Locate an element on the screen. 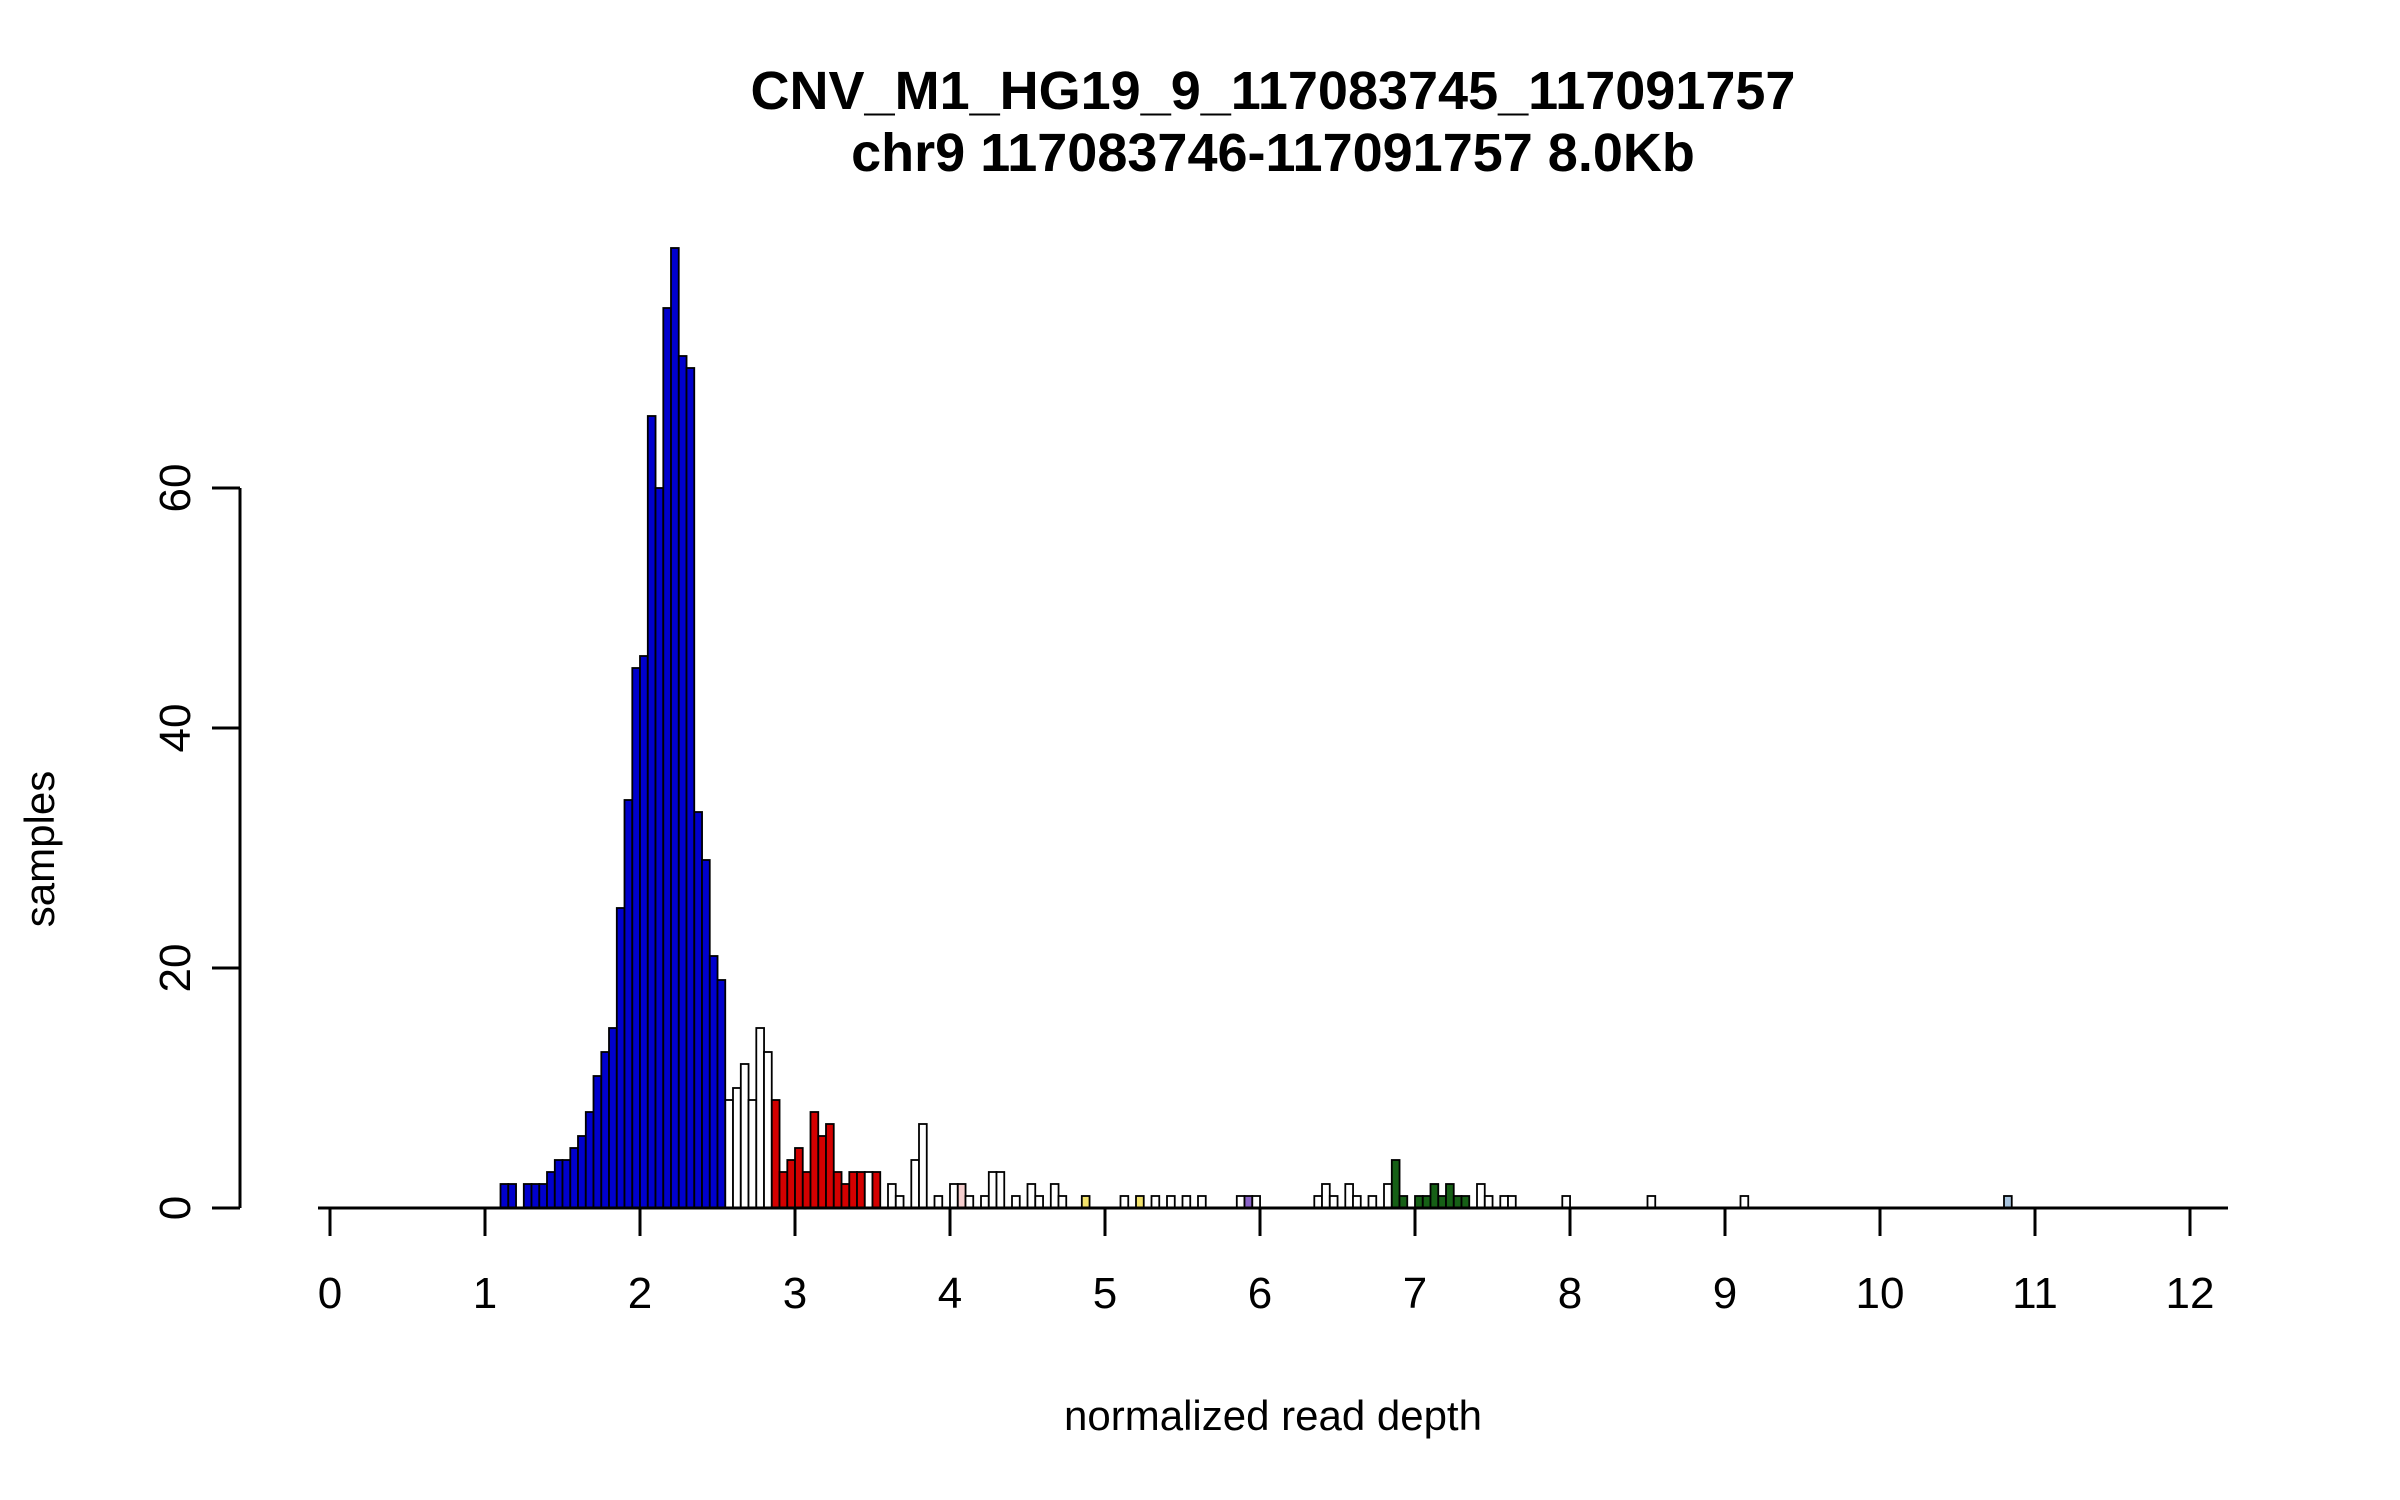 This screenshot has width=2400, height=1500. y-tick-label: 20 is located at coordinates (175, 968).